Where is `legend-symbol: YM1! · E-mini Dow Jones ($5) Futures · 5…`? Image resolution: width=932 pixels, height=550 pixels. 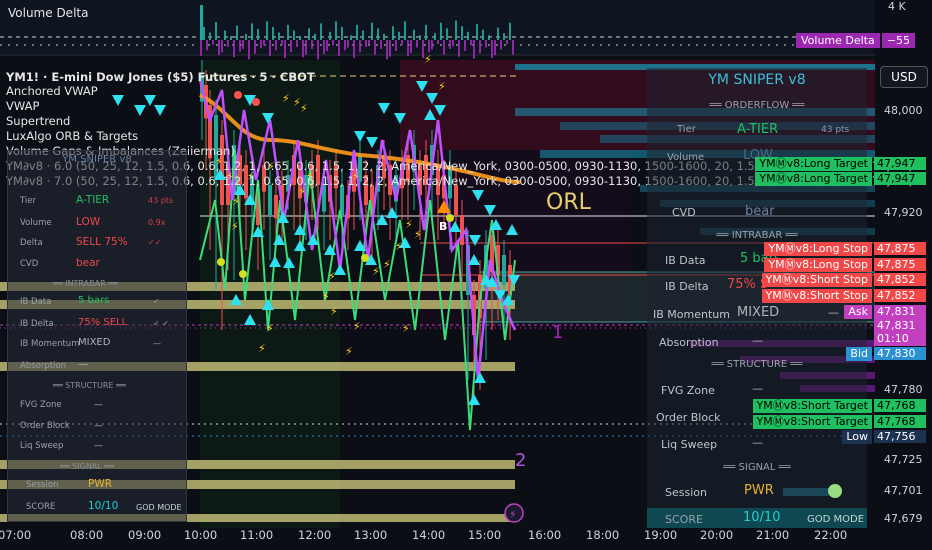
legend-symbol: YM1! · E-mini Dow Jones ($5) Futures · 5… is located at coordinates (160, 77).